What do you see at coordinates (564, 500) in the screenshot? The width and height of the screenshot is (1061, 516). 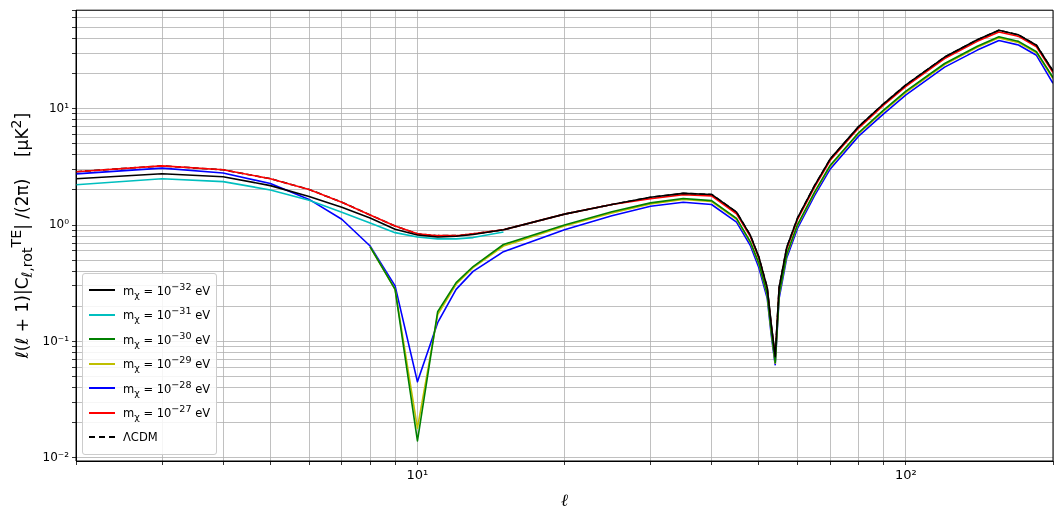 I see `x-axis-title: ℓ` at bounding box center [564, 500].